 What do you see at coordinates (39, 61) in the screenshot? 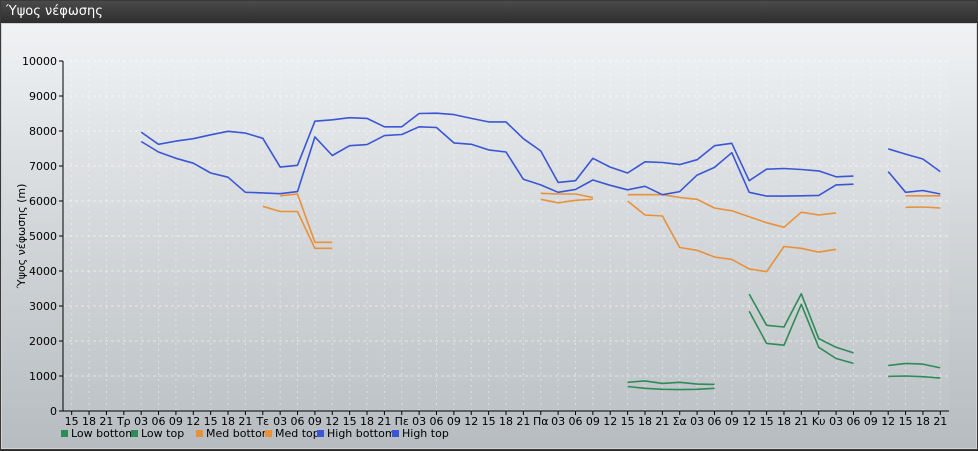
I see `y-tick-label: 10000` at bounding box center [39, 61].